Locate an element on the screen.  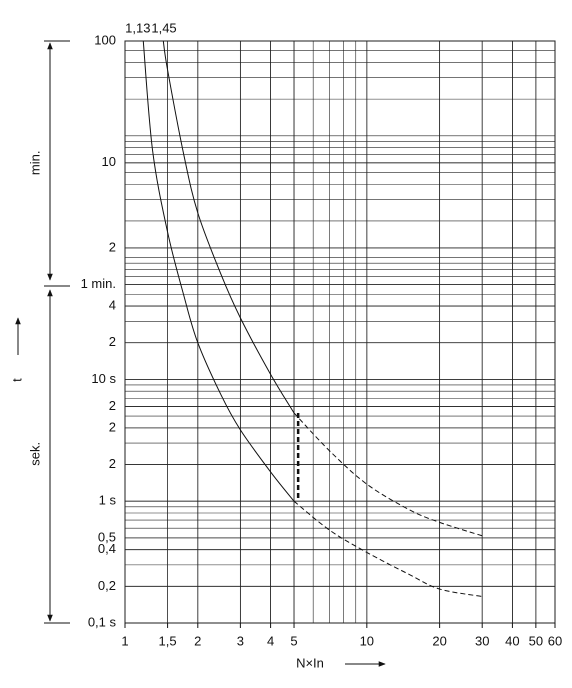
annotation: 1,45 is located at coordinates (163, 27).